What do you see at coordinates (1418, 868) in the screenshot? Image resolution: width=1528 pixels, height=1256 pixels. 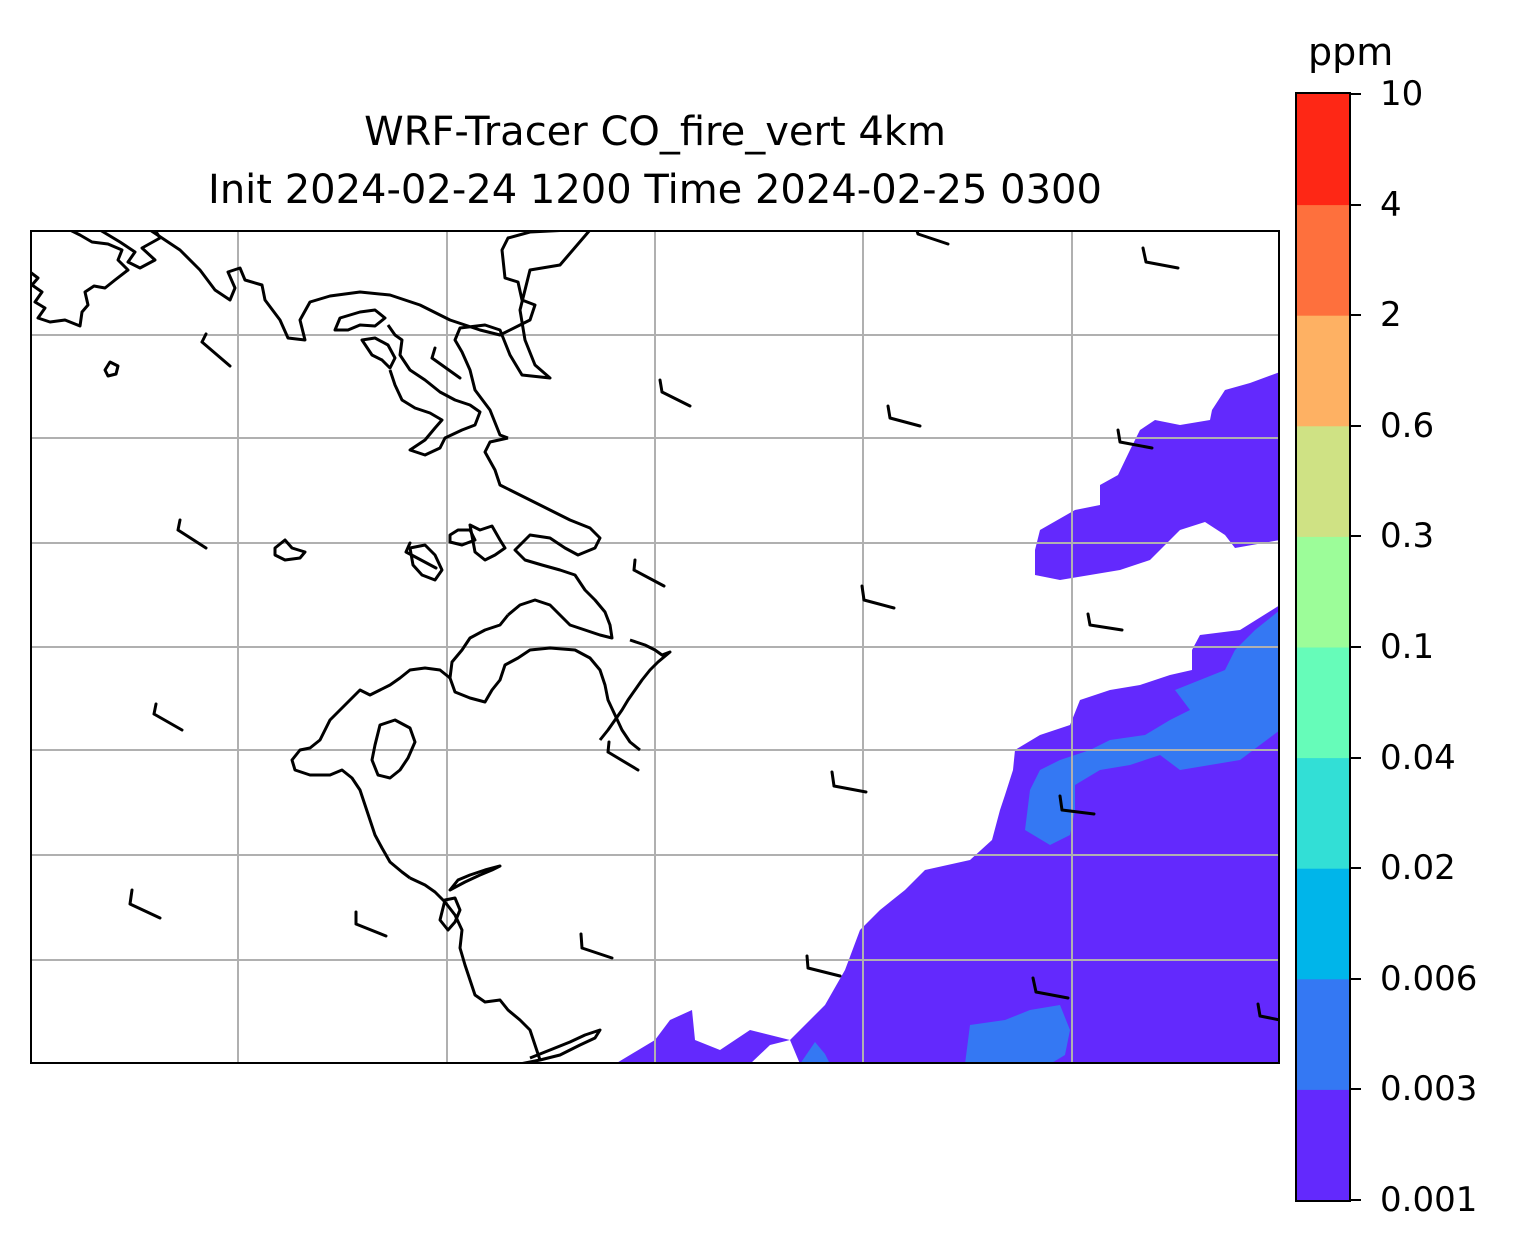 I see `colorbar-tick-label: 0.02` at bounding box center [1418, 868].